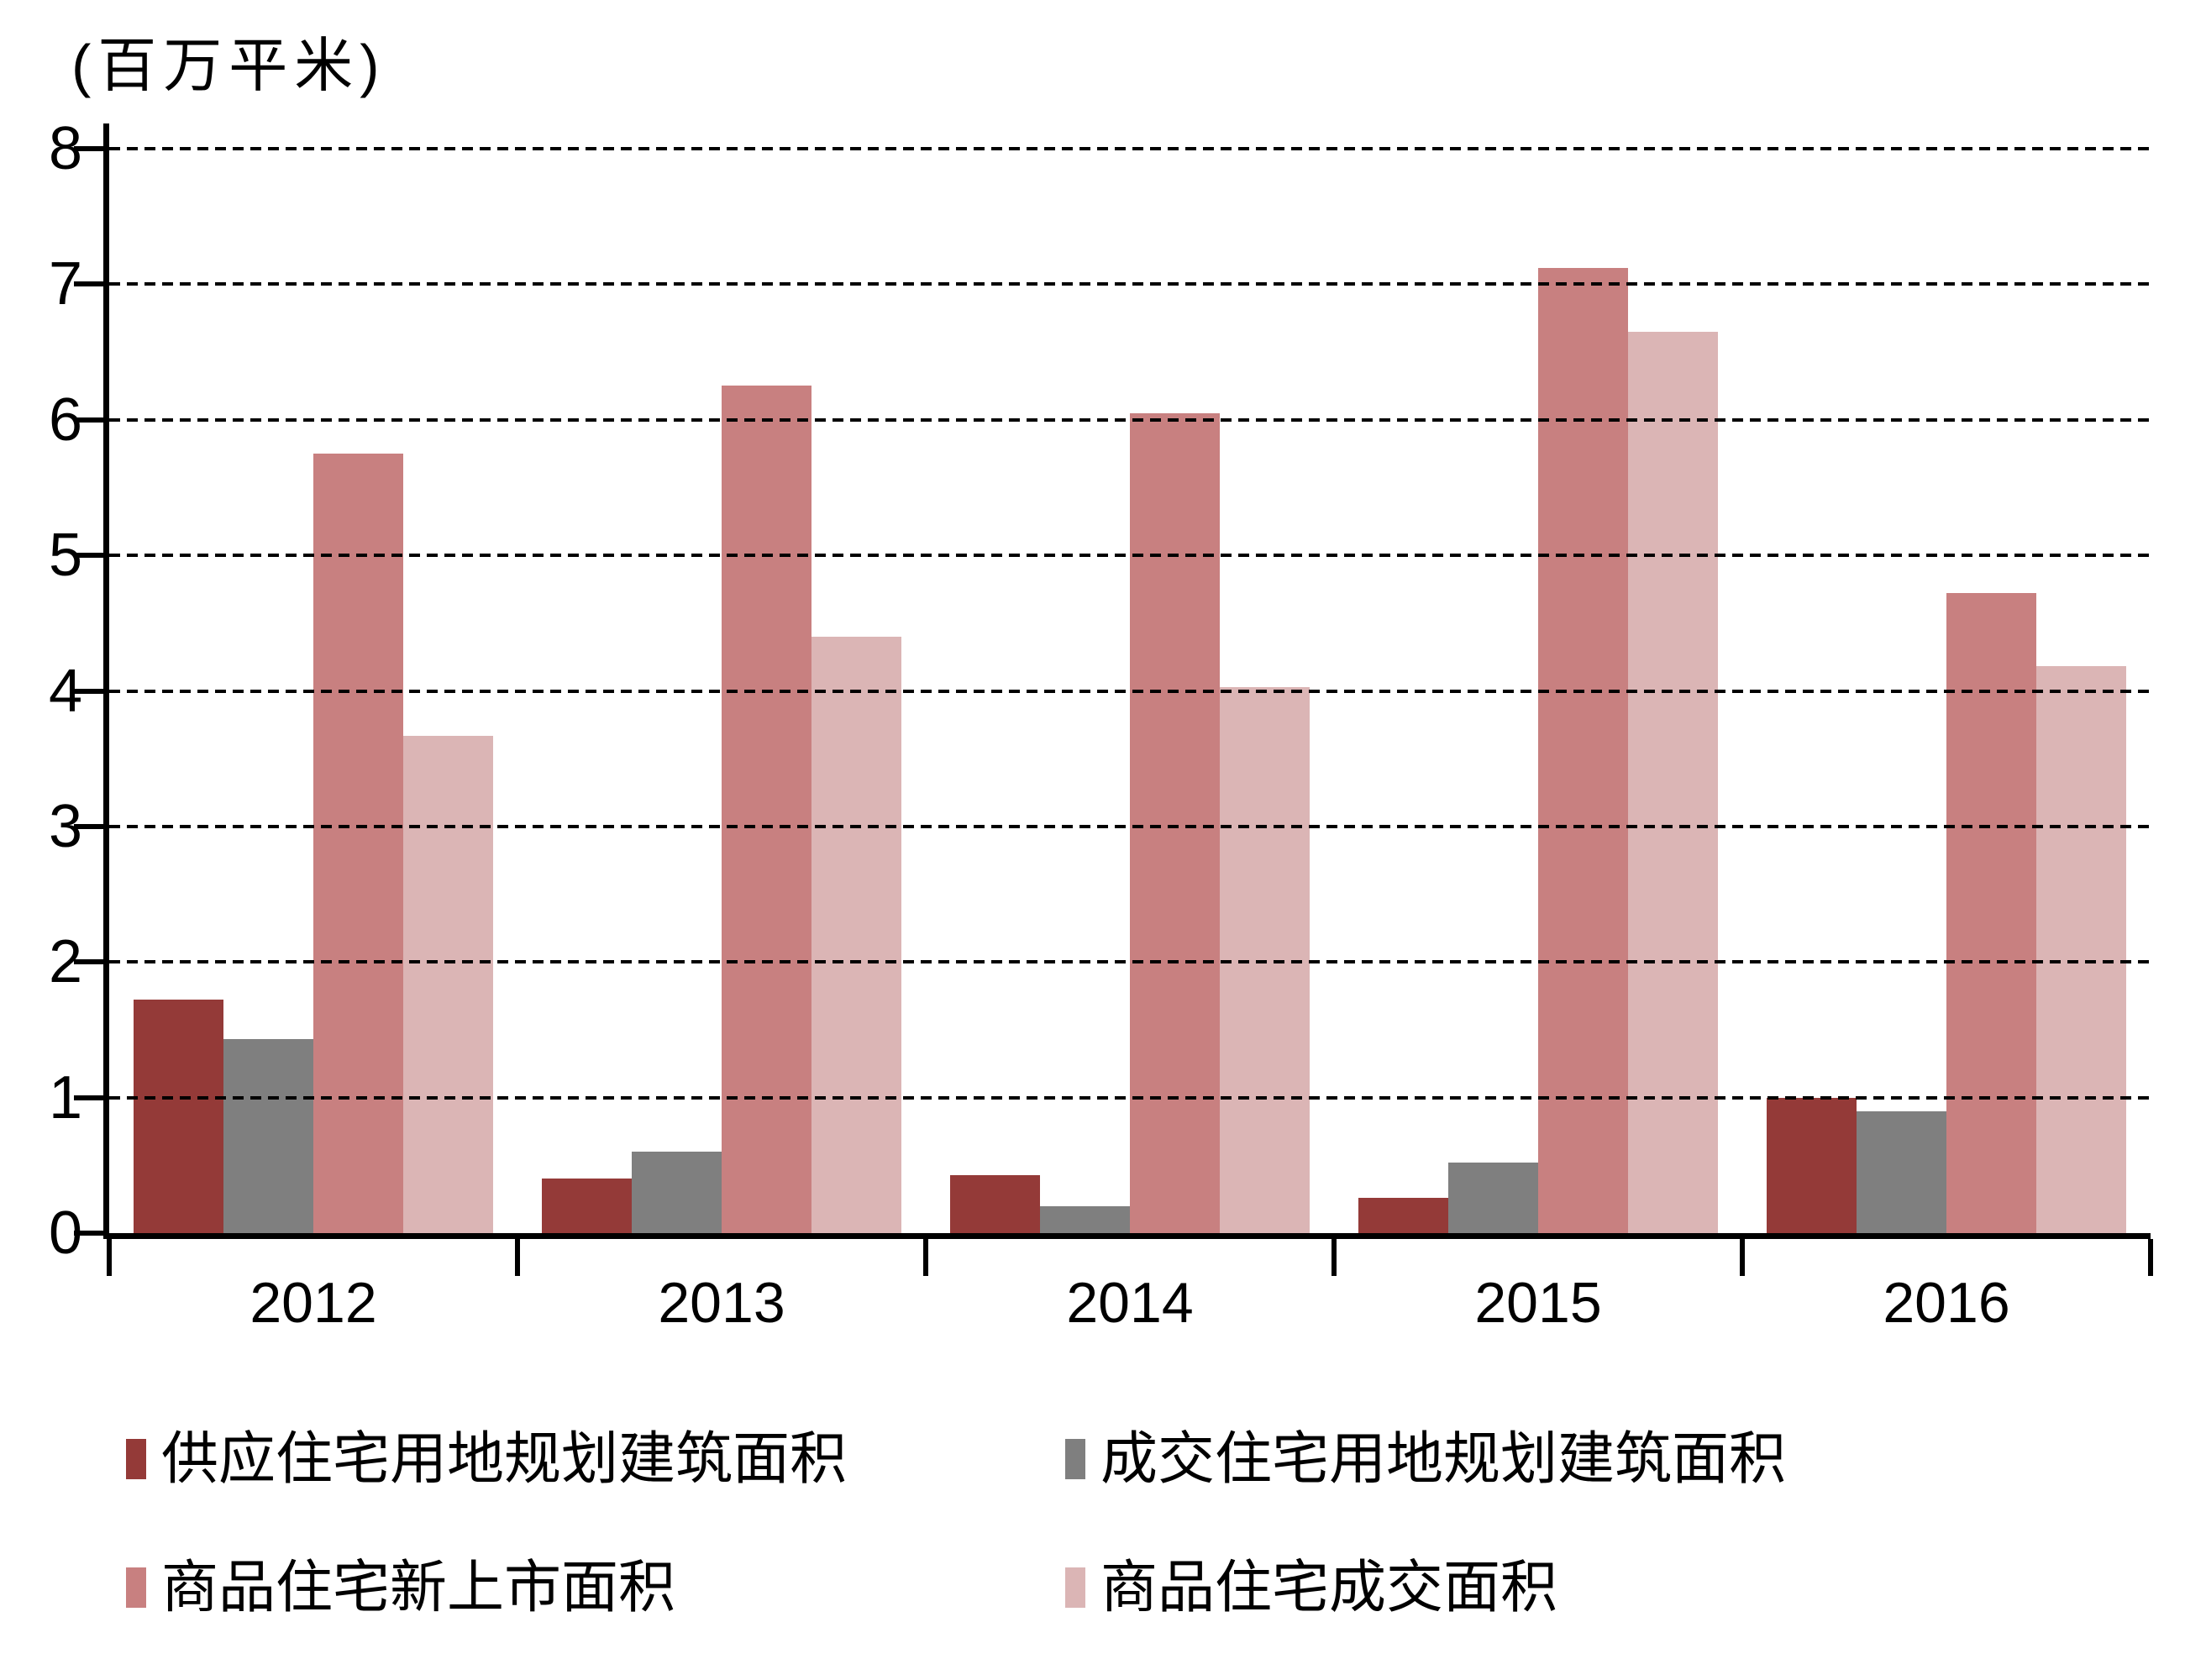 The width and height of the screenshot is (2185, 1680). Describe the element at coordinates (1127, 1236) in the screenshot. I see `x-axis-line` at that location.